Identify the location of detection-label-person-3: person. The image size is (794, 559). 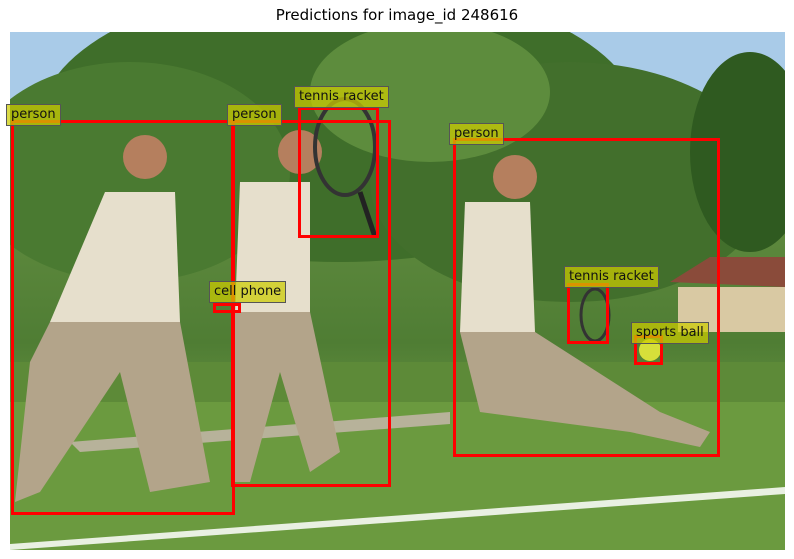
(476, 134).